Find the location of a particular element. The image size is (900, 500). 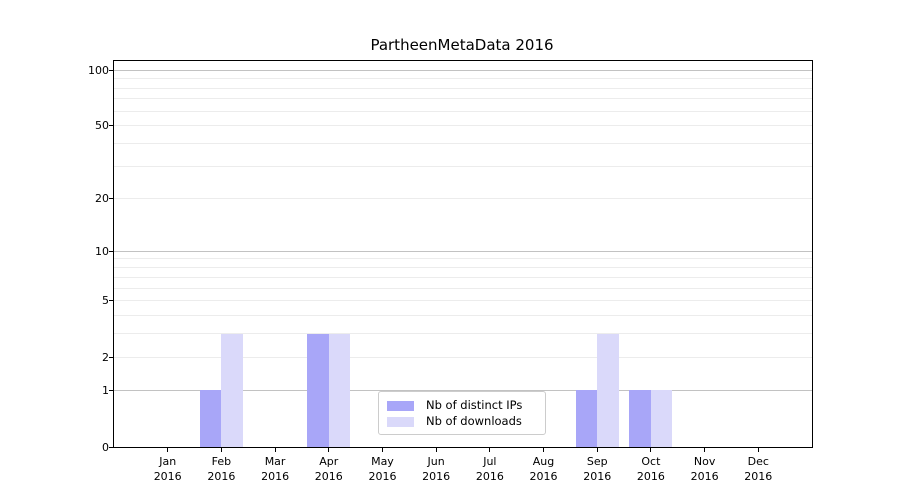

x-tick-month: Sep is located at coordinates (597, 461).